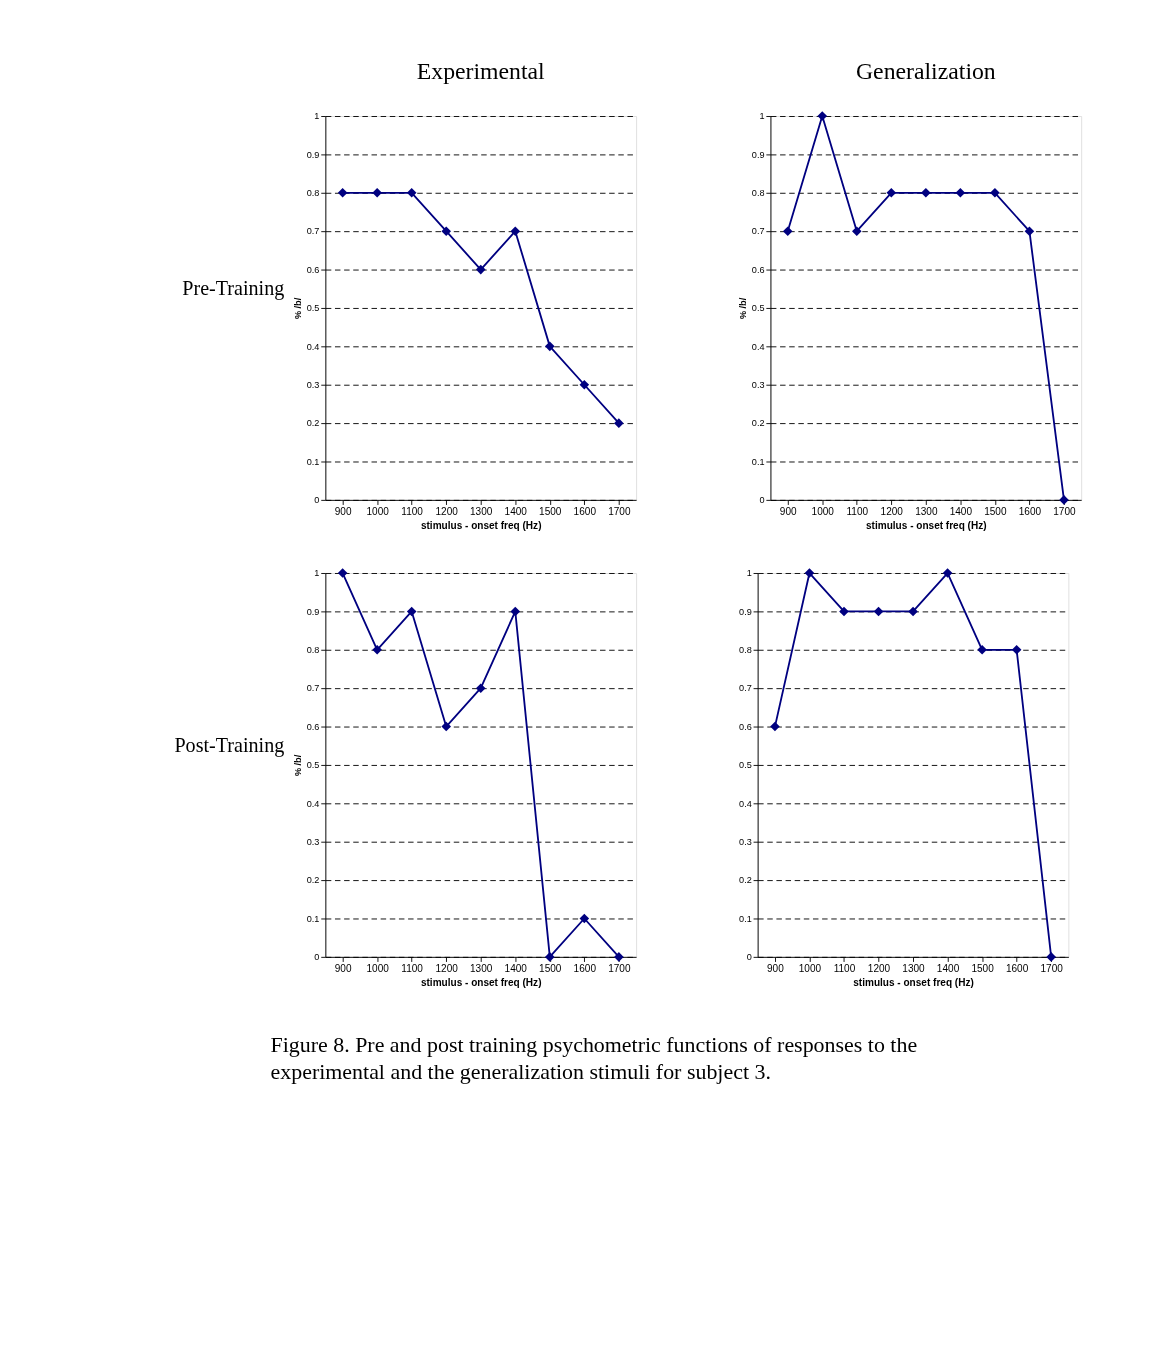  Describe the element at coordinates (594, 1058) in the screenshot. I see `caption: Figure 8. Pre and post training psychometric functions of responses to the experimental and the generalization stimuli for subject 3.` at that location.